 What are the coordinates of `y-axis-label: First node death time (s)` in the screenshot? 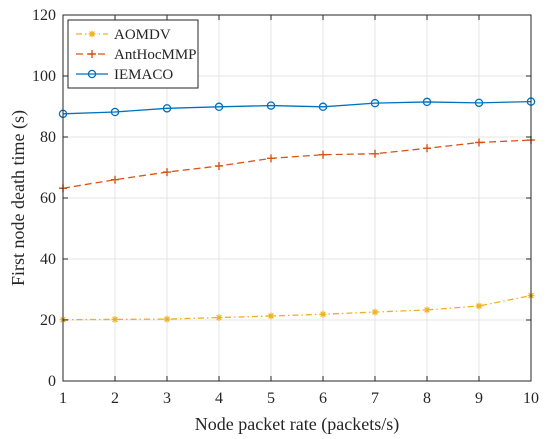 It's located at (18, 198).